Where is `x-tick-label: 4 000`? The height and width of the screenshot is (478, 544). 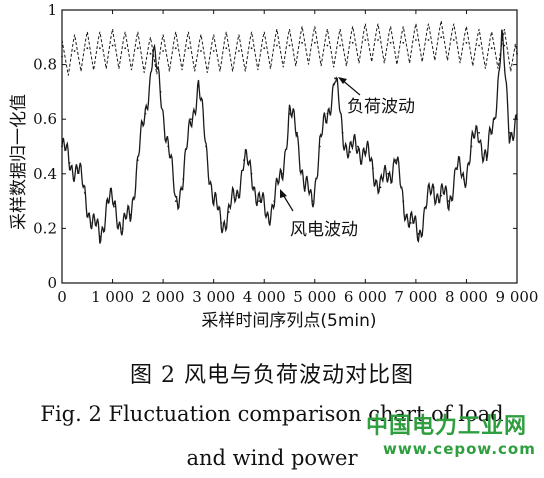 x-tick-label: 4 000 is located at coordinates (264, 297).